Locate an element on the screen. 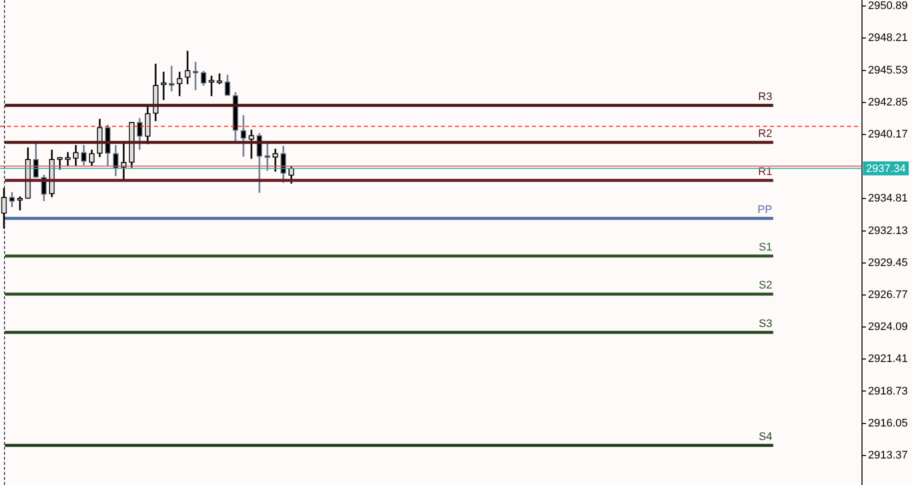 The image size is (912, 485). ref-line-label: R2 is located at coordinates (765, 134).